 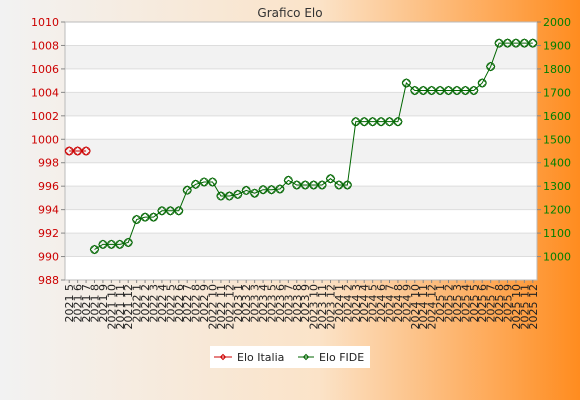 What do you see at coordinates (297, 303) in the screenshot?
I see `x-axis-tick-label: 2023 8` at bounding box center [297, 303].